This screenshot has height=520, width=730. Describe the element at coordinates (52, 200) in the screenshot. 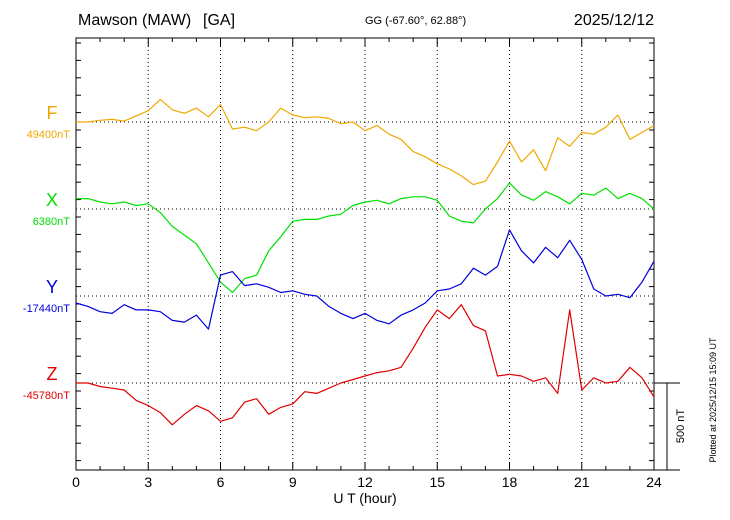

I see `series-label-x: X` at that location.